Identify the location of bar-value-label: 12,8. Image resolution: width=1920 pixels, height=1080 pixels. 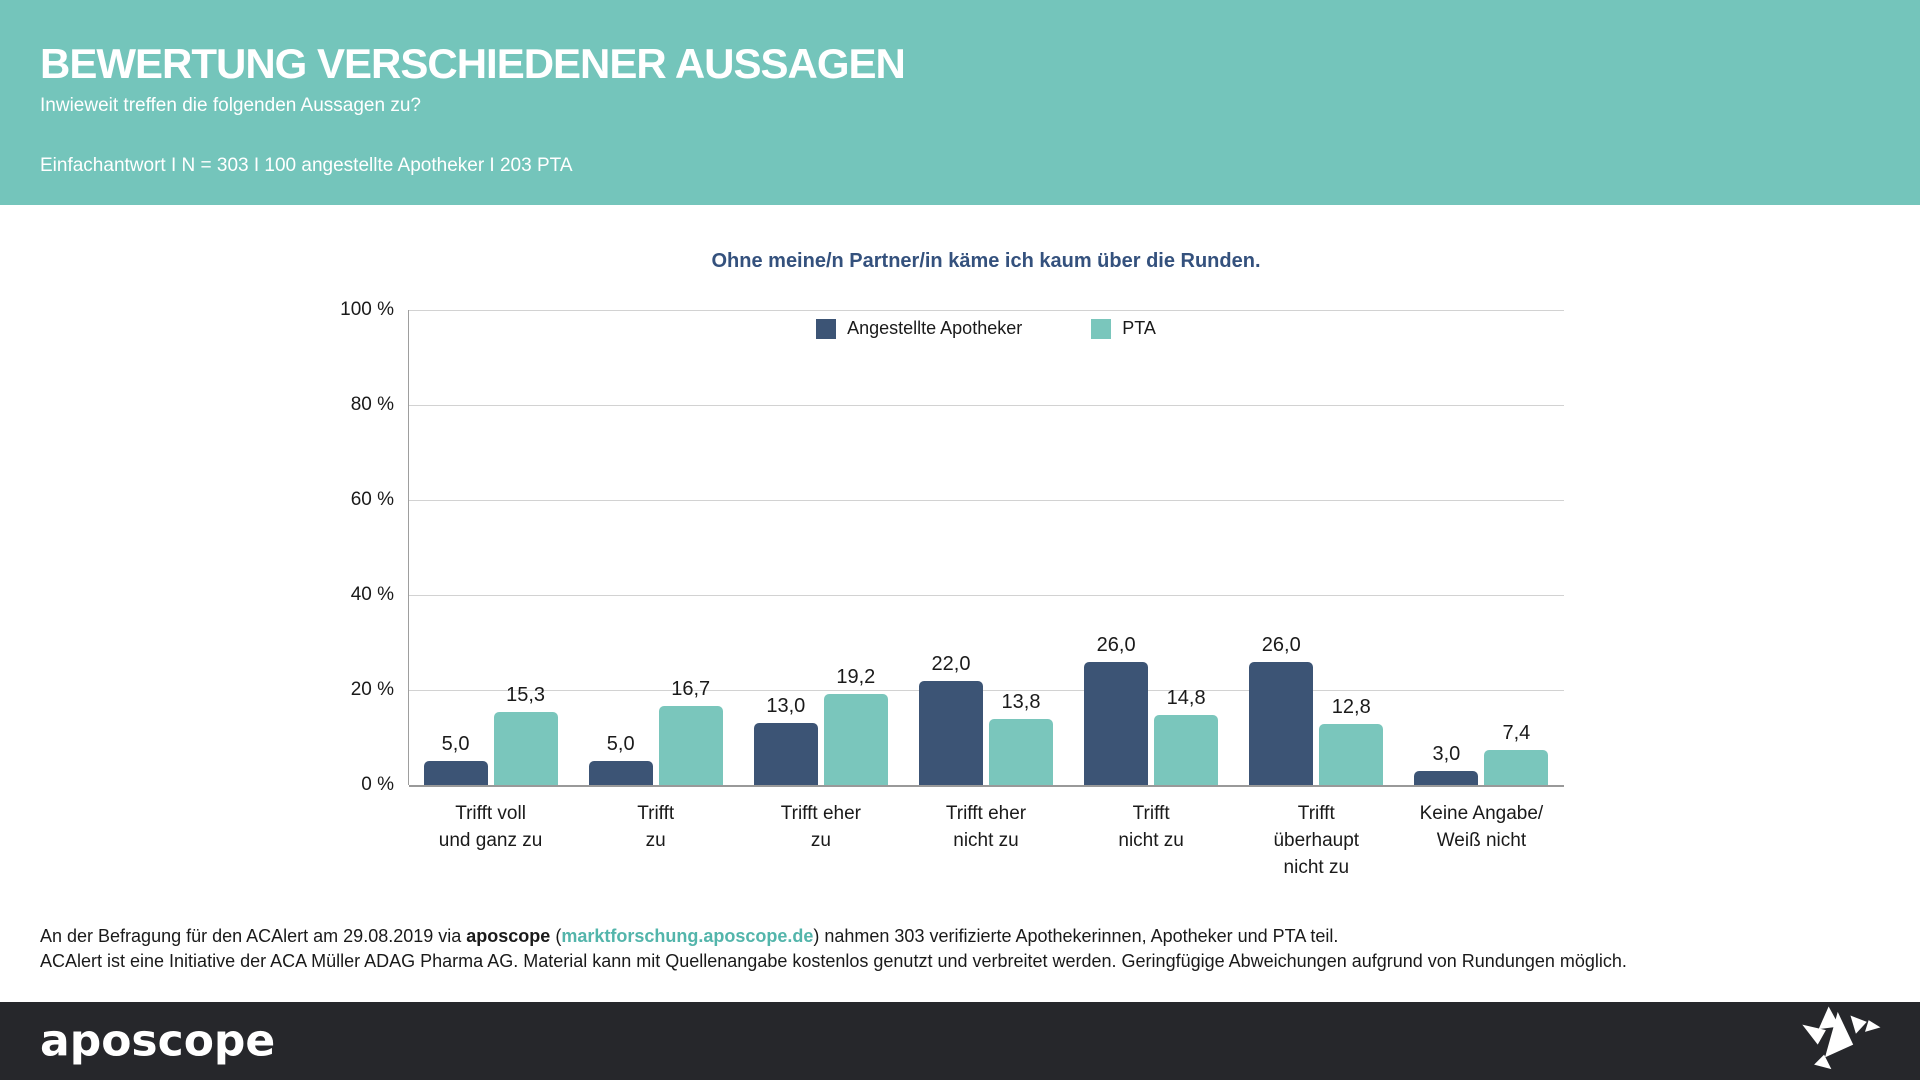
(1351, 707).